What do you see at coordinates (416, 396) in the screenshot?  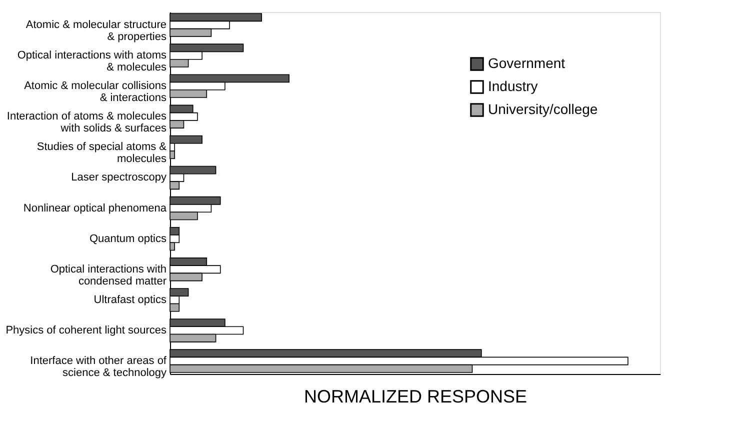 I see `x-axis-title: NORMALIZED RESPONSE` at bounding box center [416, 396].